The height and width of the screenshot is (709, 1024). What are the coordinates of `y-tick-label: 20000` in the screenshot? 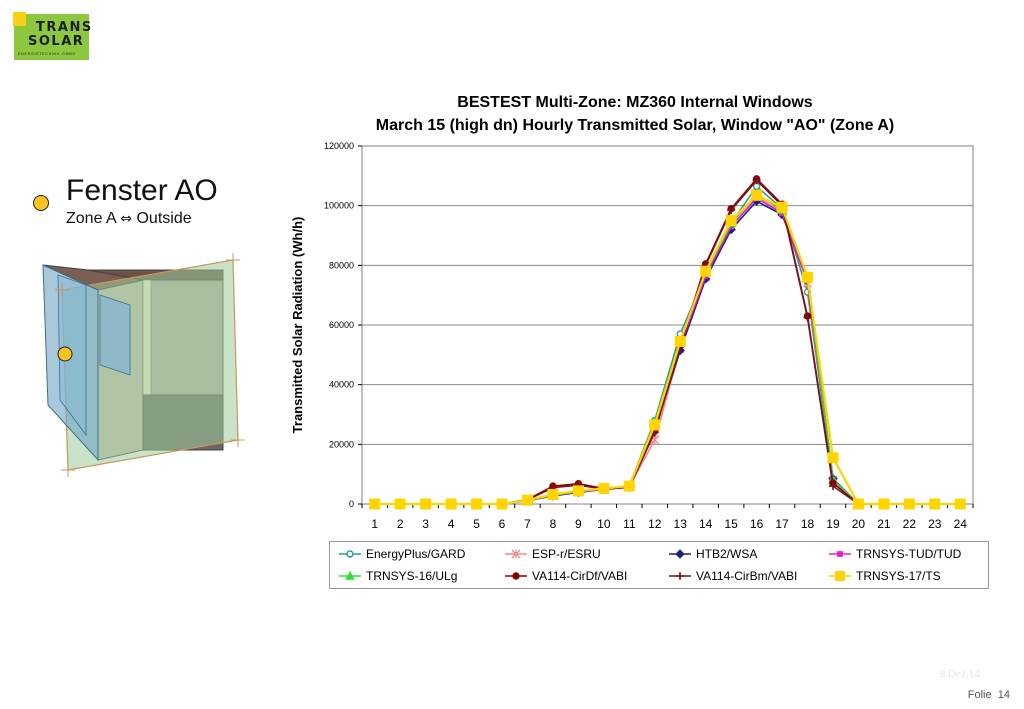 It's located at (341, 444).